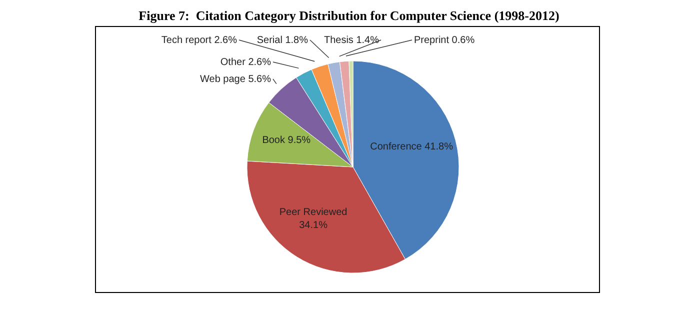 The width and height of the screenshot is (698, 326). I want to click on slice-label: Serial 1.8%, so click(282, 40).